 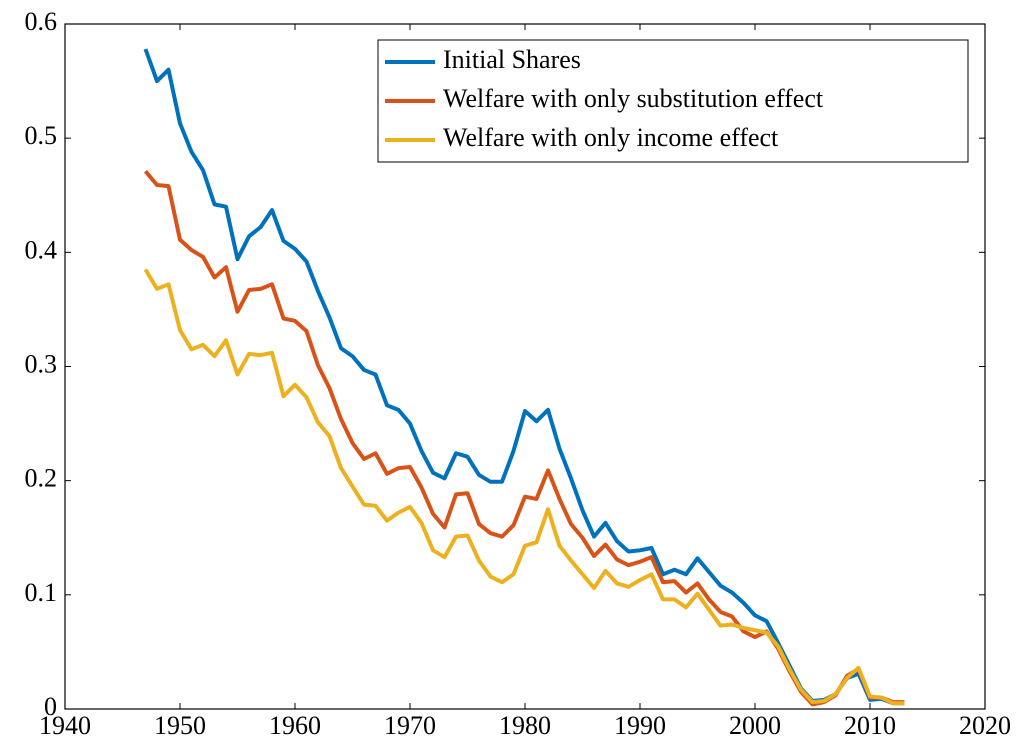 I want to click on x-tick-label: 1990, so click(x=640, y=725).